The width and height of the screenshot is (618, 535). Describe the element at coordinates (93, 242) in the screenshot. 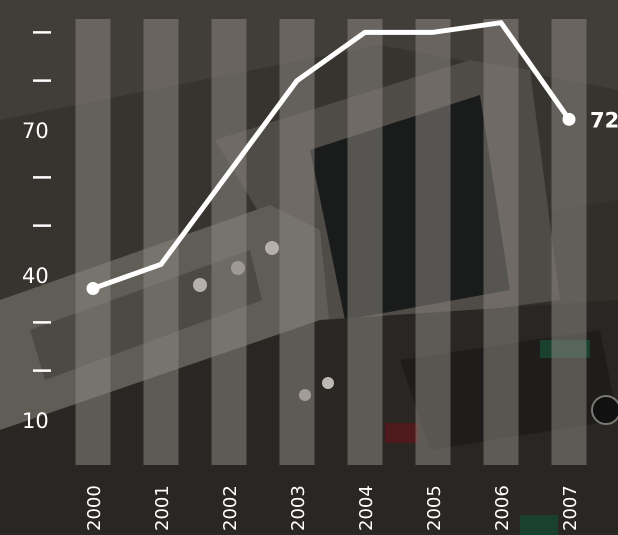

I see `column-band-2000` at that location.